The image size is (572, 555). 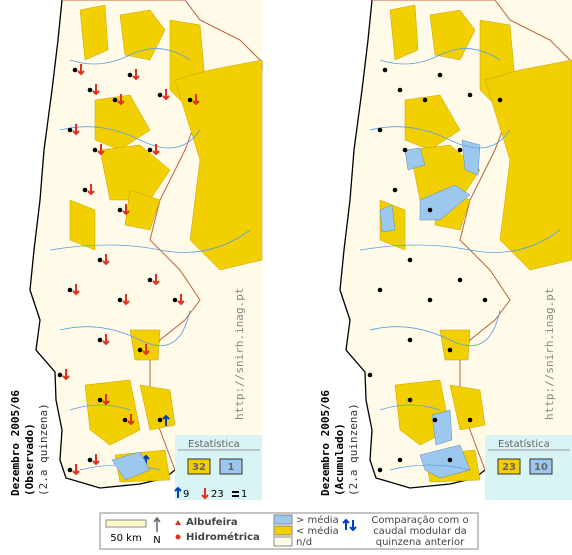 What do you see at coordinates (317, 531) in the screenshot?
I see `below-label: < média` at bounding box center [317, 531].